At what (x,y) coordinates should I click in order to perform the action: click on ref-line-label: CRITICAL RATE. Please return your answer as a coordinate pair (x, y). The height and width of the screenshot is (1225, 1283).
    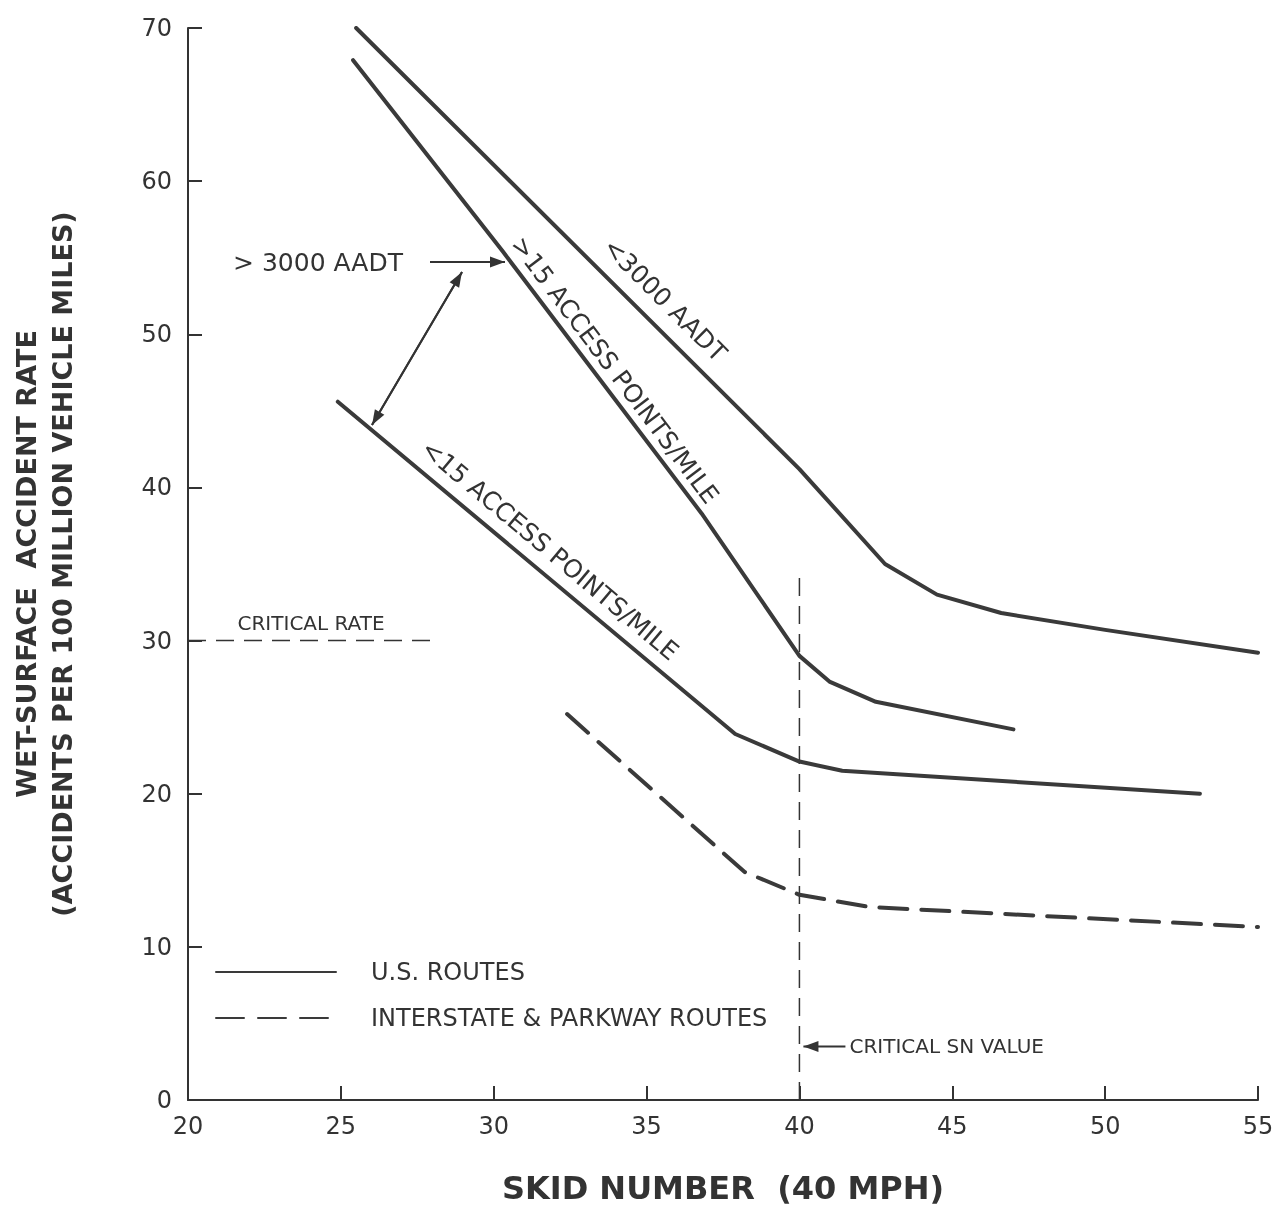
    Looking at the image, I should click on (311, 622).